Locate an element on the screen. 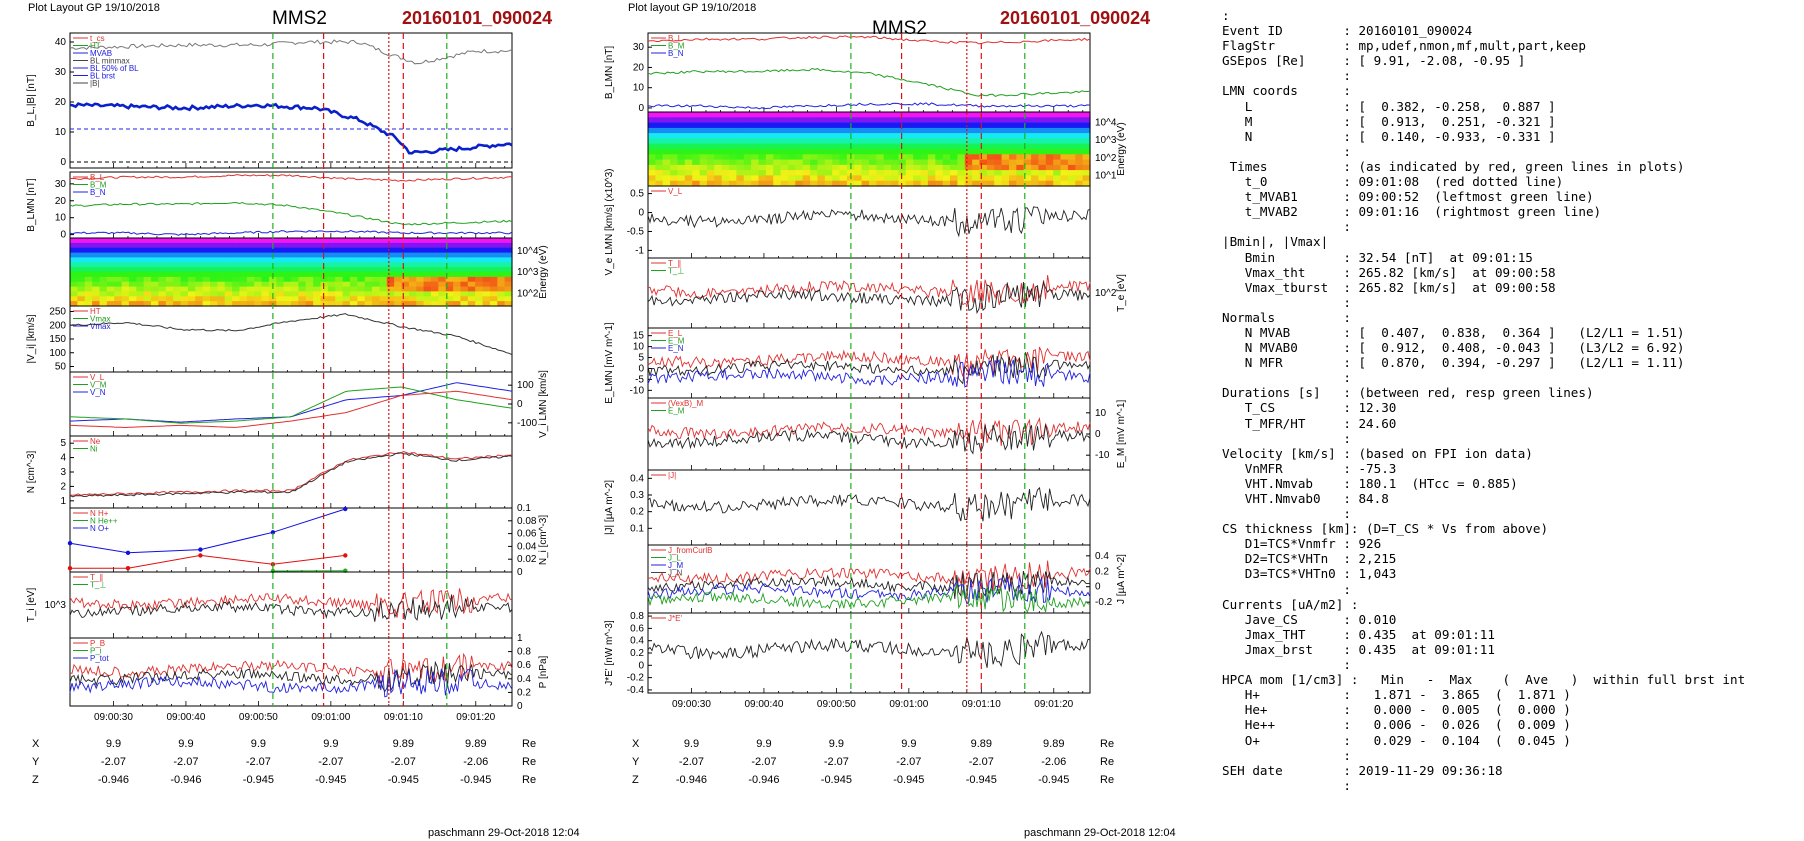  series-line-b-n is located at coordinates (291, 232).